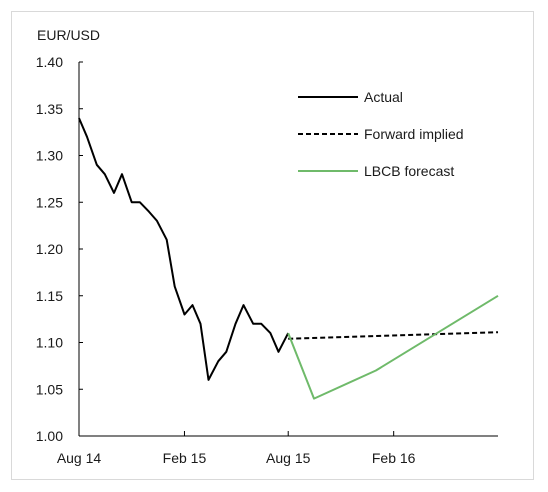 Image resolution: width=548 pixels, height=492 pixels. I want to click on y-tick-label: 1.15, so click(49, 296).